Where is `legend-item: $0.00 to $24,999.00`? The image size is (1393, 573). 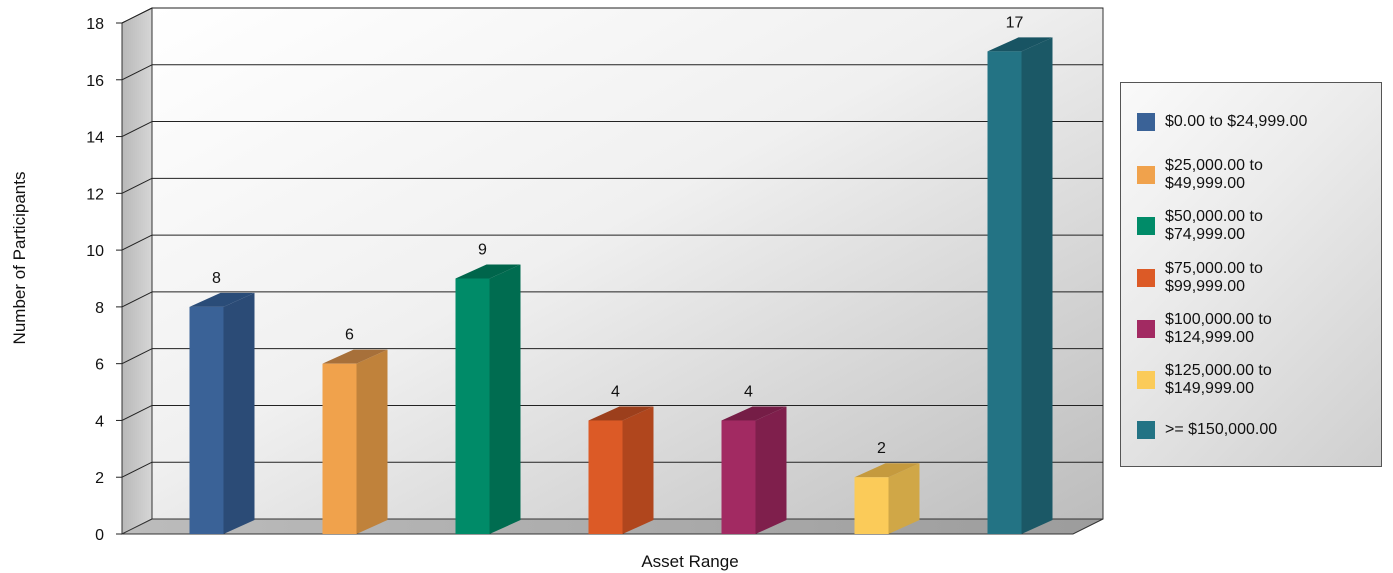 legend-item: $0.00 to $24,999.00 is located at coordinates (1258, 122).